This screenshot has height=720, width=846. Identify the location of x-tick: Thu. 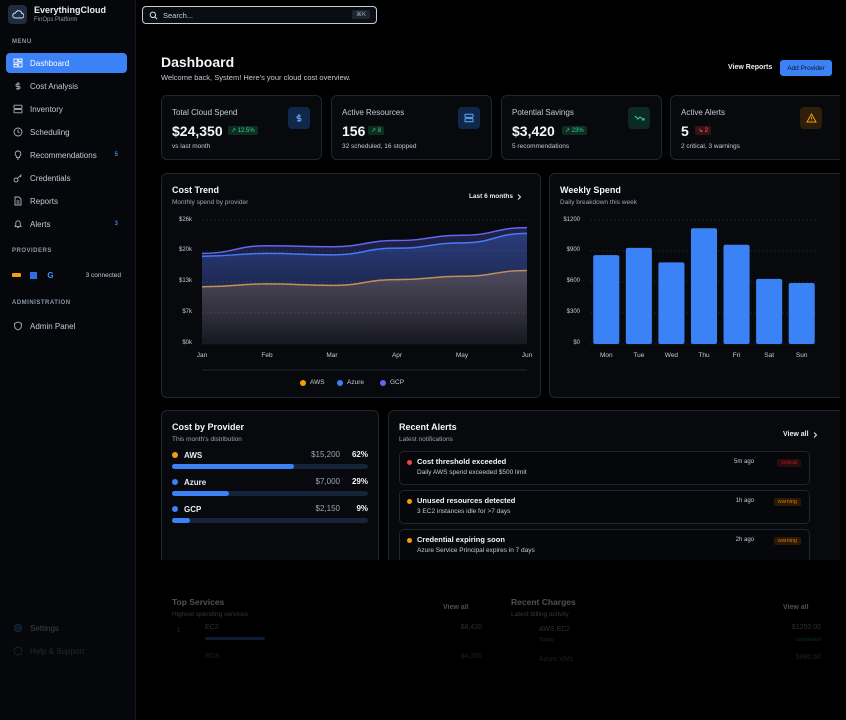
(704, 355).